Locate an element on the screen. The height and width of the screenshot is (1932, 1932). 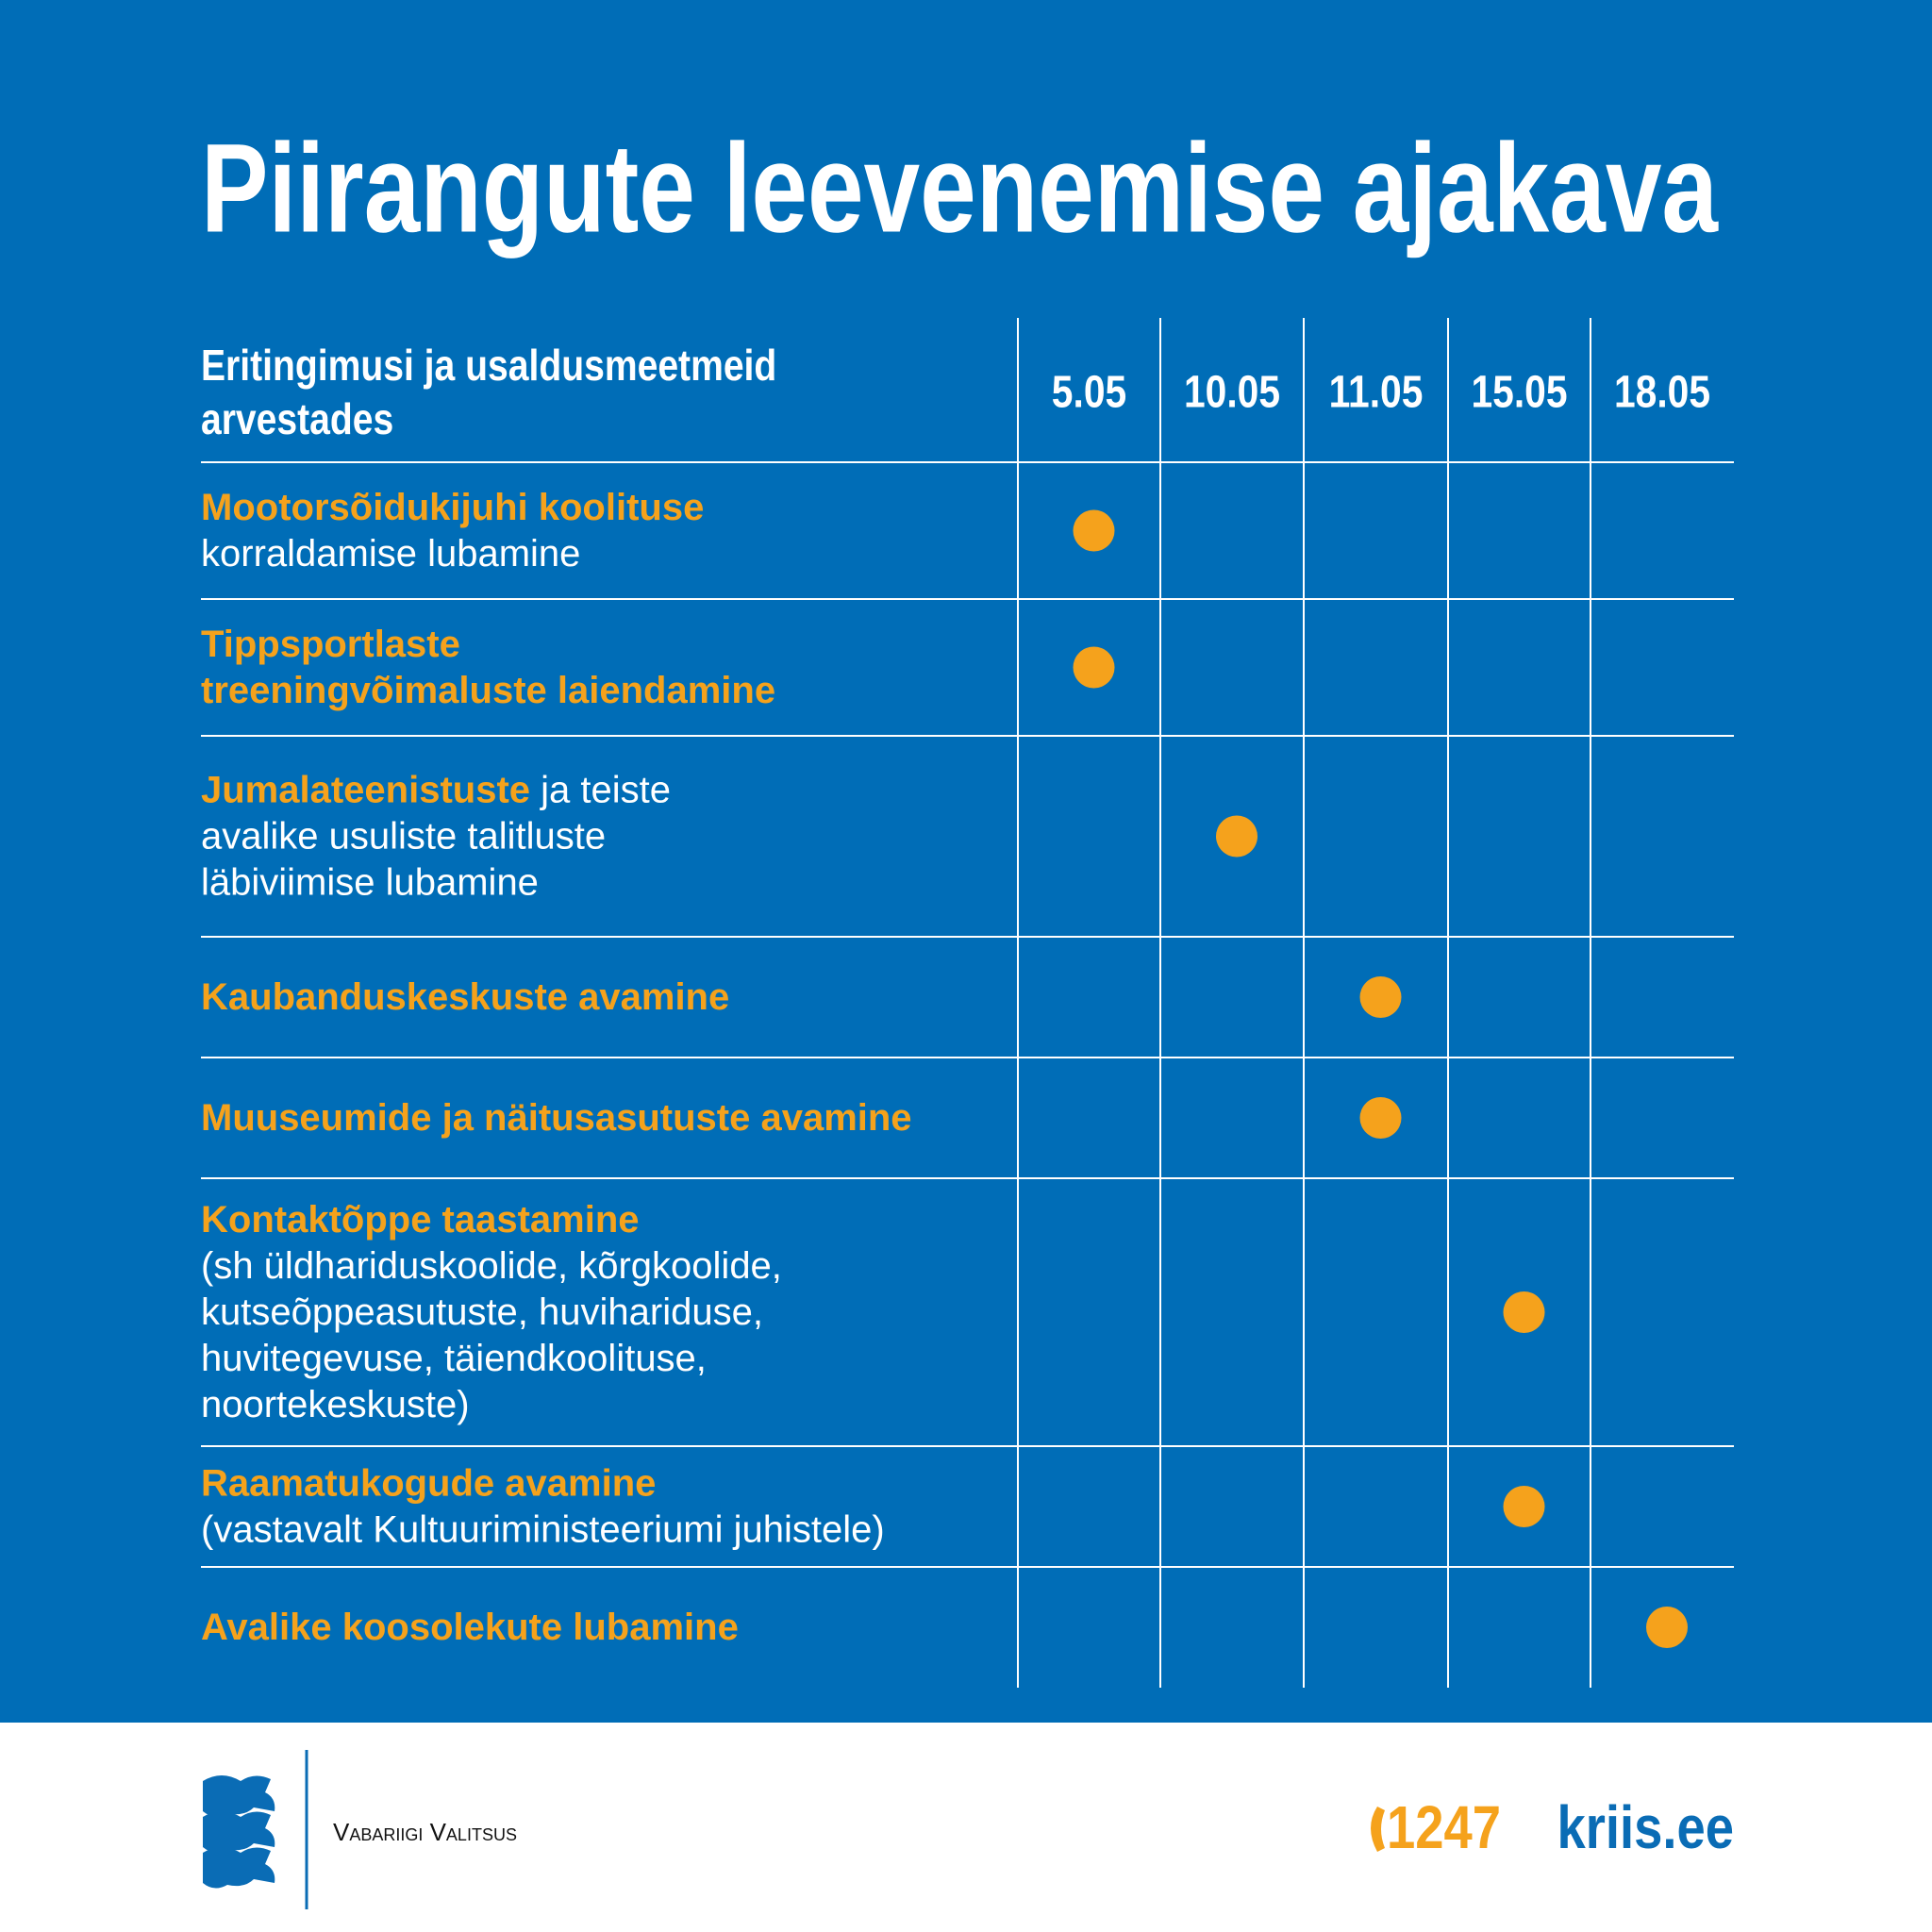
organization: Vabariigi Valitsus is located at coordinates (425, 1832).